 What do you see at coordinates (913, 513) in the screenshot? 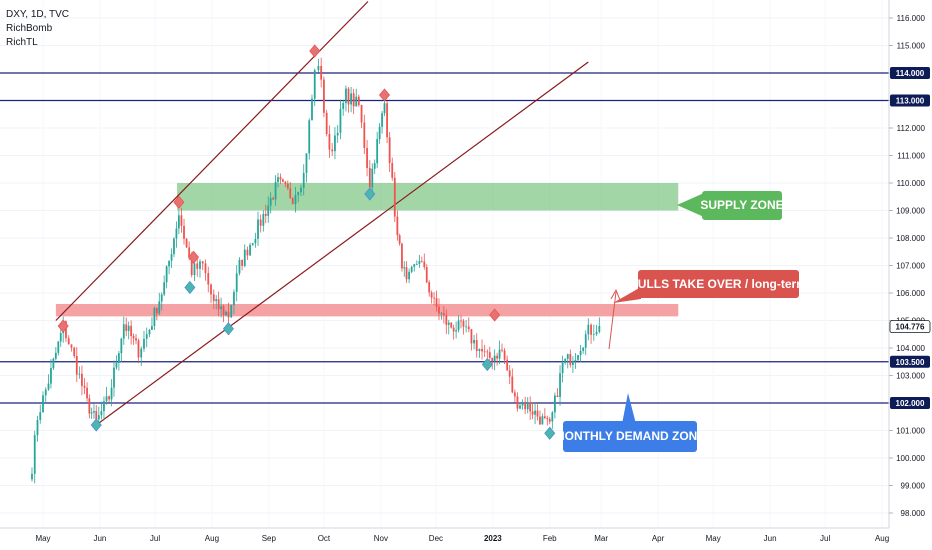
I see `y-tick-label: 98.000` at bounding box center [913, 513].